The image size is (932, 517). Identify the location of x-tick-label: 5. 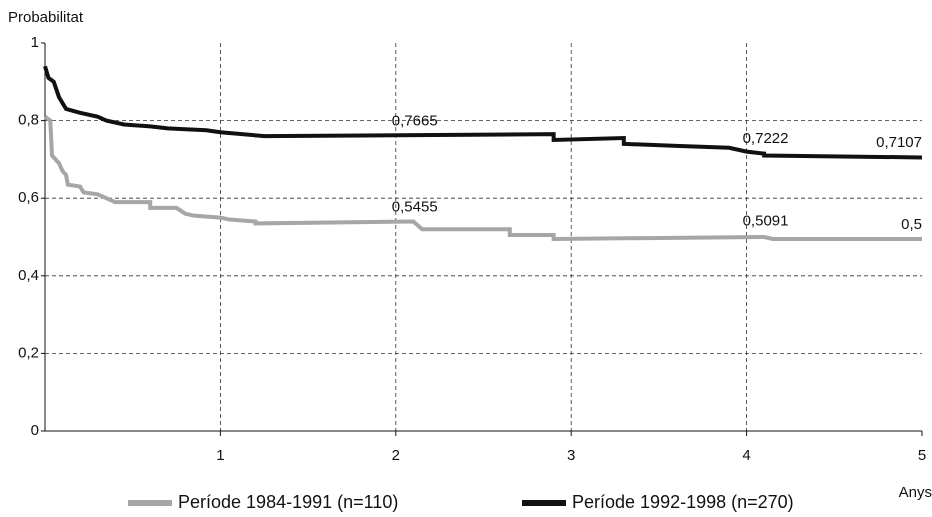
(922, 455).